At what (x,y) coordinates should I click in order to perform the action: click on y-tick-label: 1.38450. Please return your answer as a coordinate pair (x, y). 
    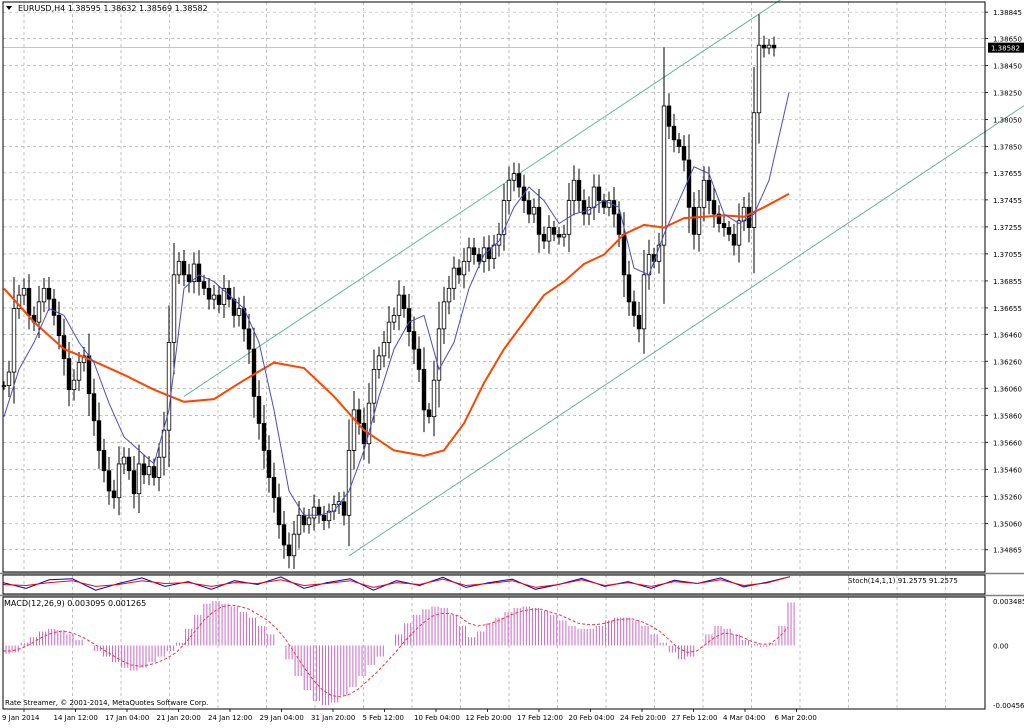
    Looking at the image, I should click on (1007, 66).